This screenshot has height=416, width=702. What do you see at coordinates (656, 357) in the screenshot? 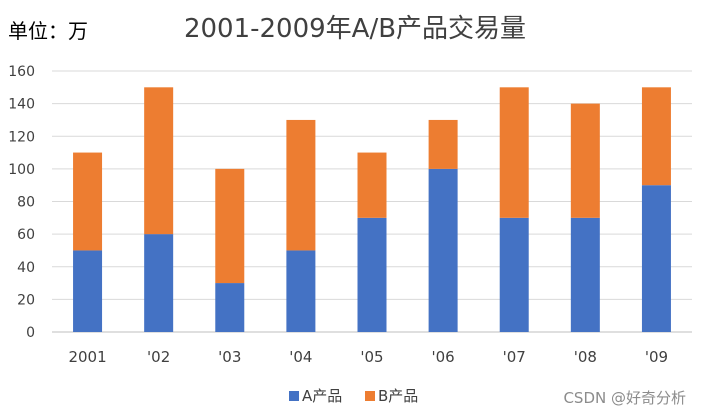
I see `x-tick-label: '09` at bounding box center [656, 357].